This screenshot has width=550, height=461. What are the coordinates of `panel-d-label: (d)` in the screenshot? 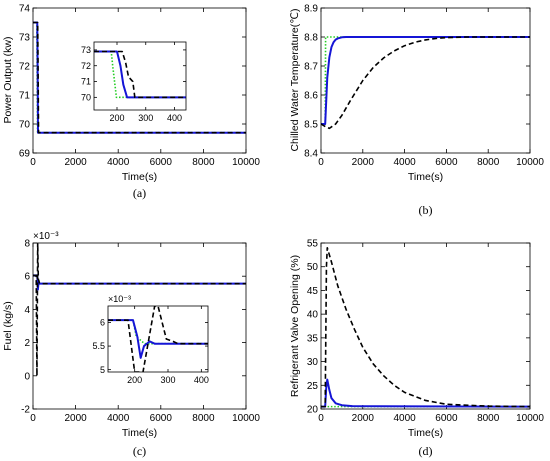 It's located at (426, 451).